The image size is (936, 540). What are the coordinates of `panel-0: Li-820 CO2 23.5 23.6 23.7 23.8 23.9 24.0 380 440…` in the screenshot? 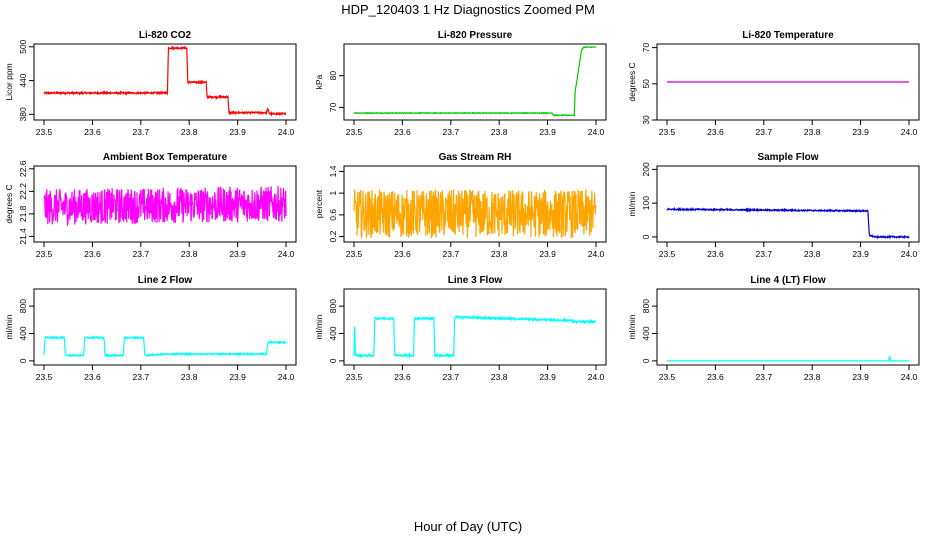 It's located at (150, 83).